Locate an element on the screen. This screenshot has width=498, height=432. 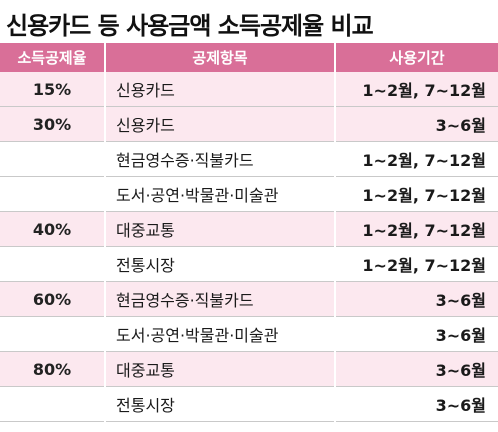
table-row: 도서·공연·박물관·미술관 3~6월 is located at coordinates (249, 334).